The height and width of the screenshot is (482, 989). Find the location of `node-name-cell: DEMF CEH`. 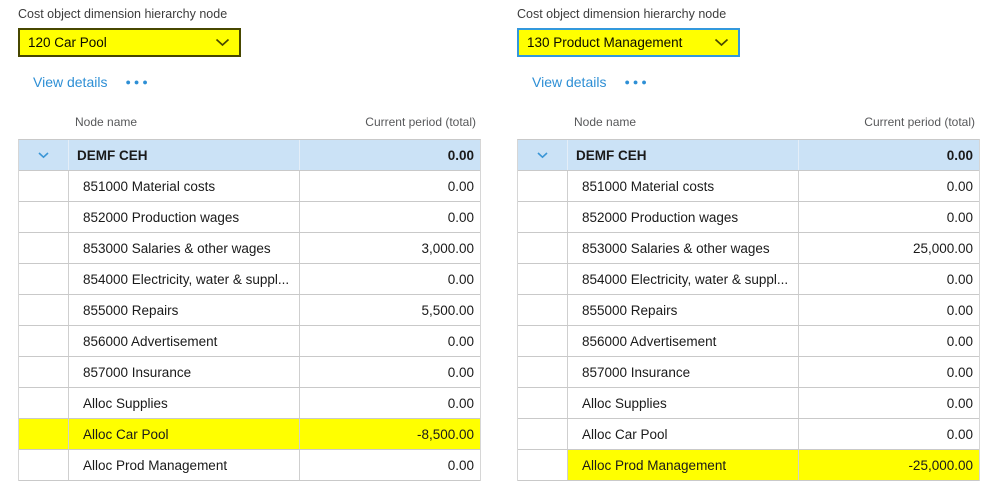

node-name-cell: DEMF CEH is located at coordinates (183, 155).